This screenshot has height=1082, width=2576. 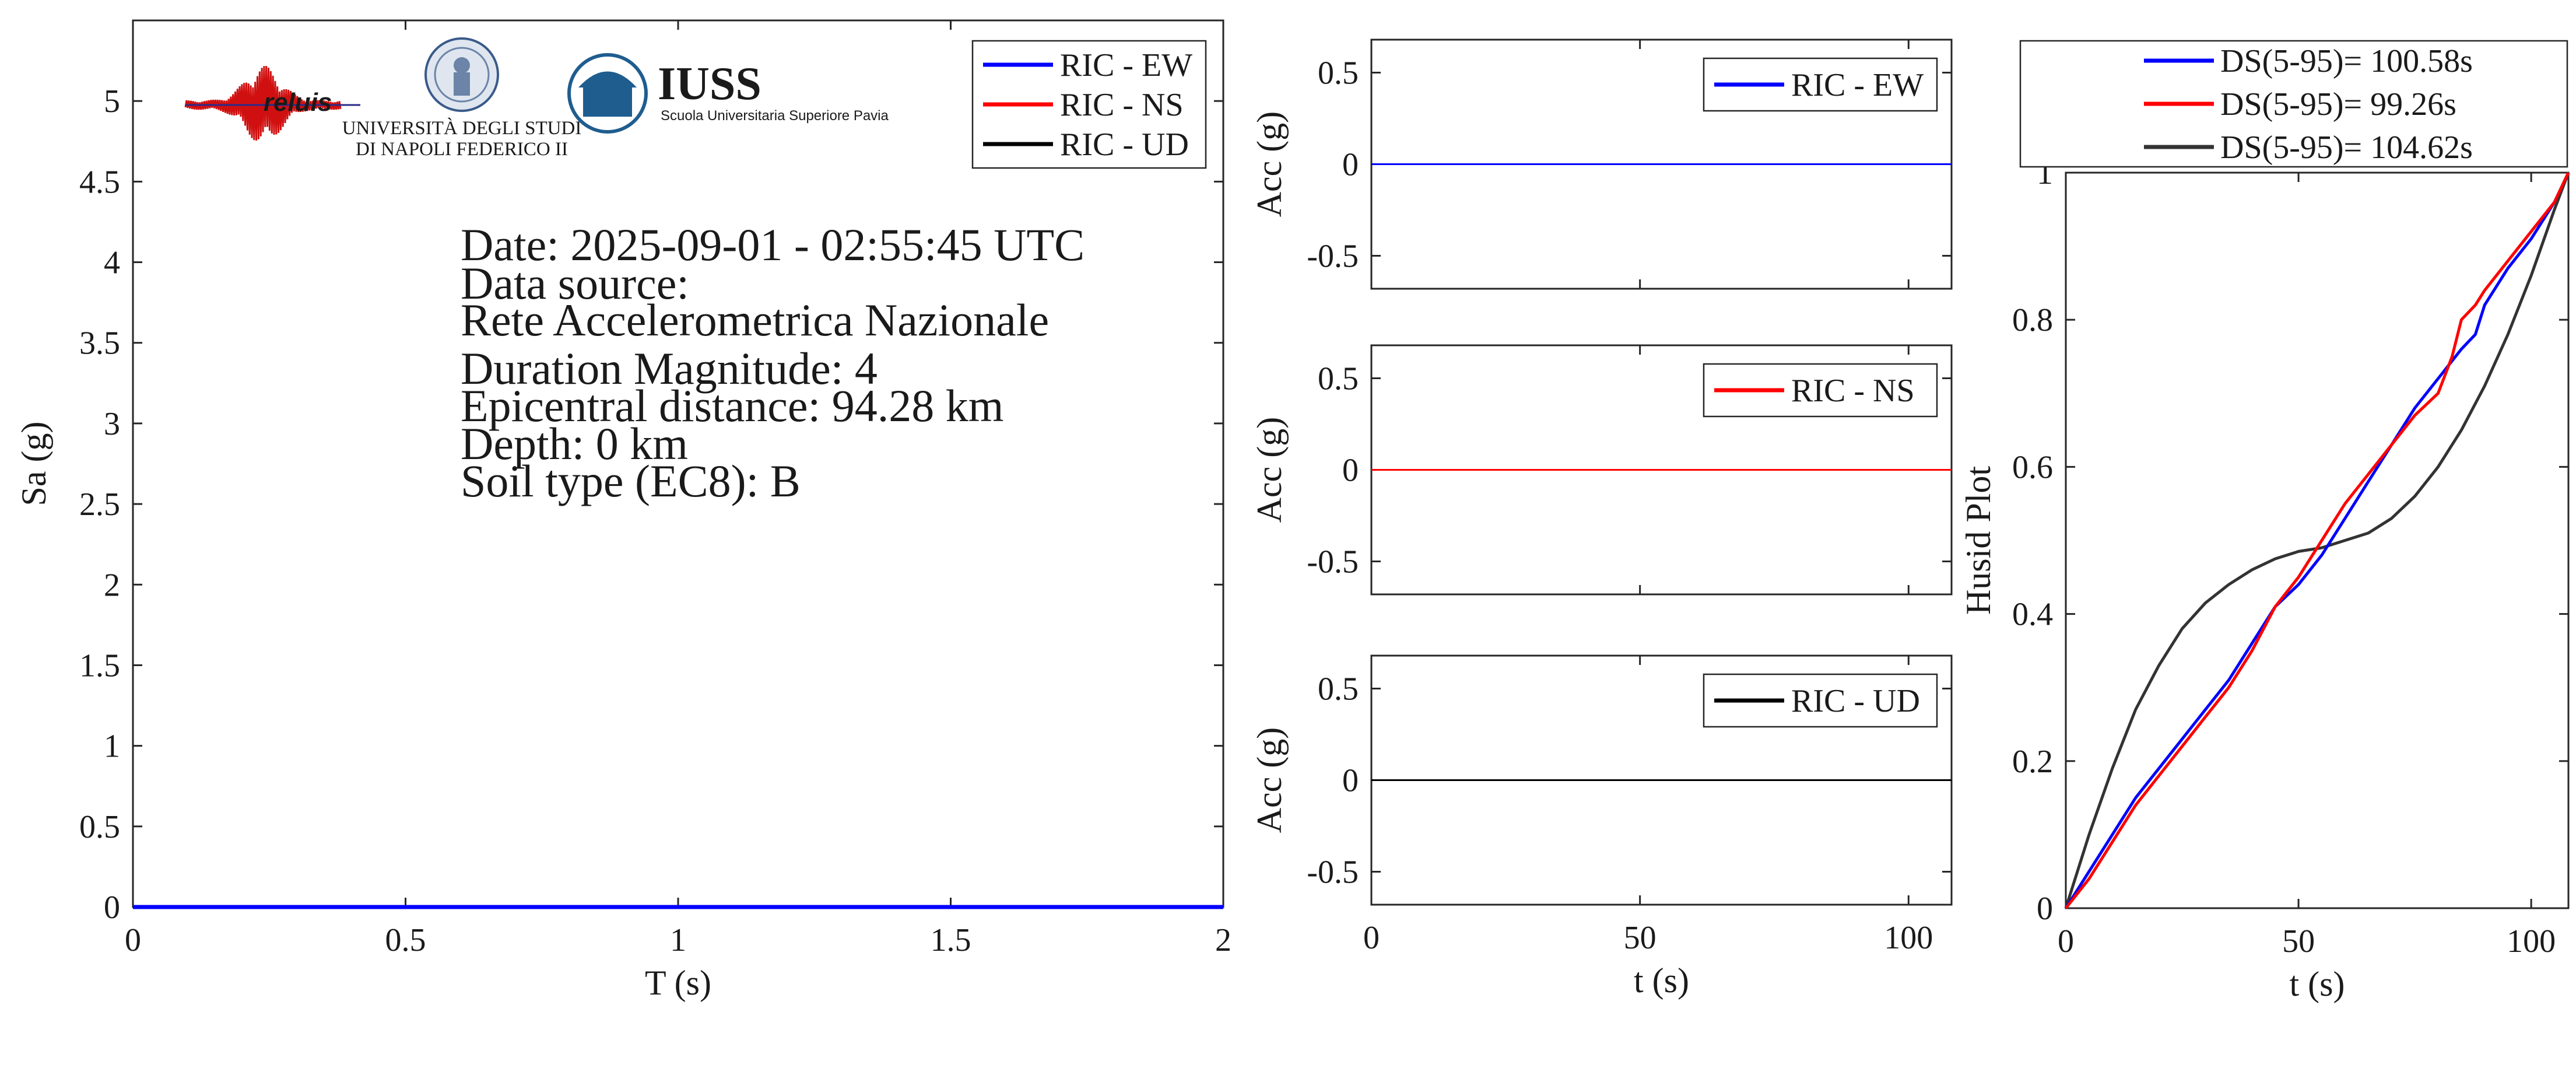 What do you see at coordinates (99, 504) in the screenshot?
I see `spectra-ytick-label: 2.5` at bounding box center [99, 504].